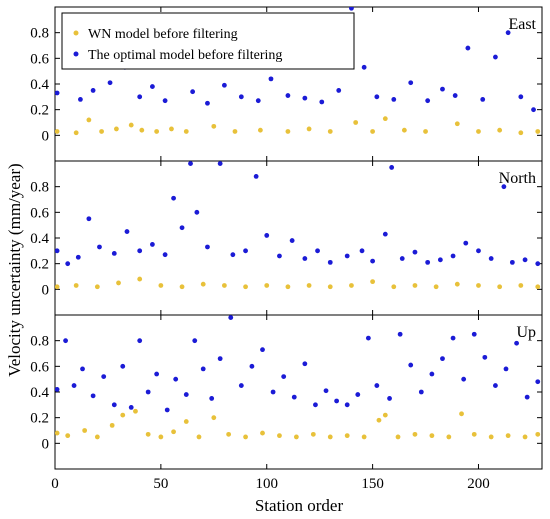 The width and height of the screenshot is (550, 519). I want to click on legend-box, so click(208, 41).